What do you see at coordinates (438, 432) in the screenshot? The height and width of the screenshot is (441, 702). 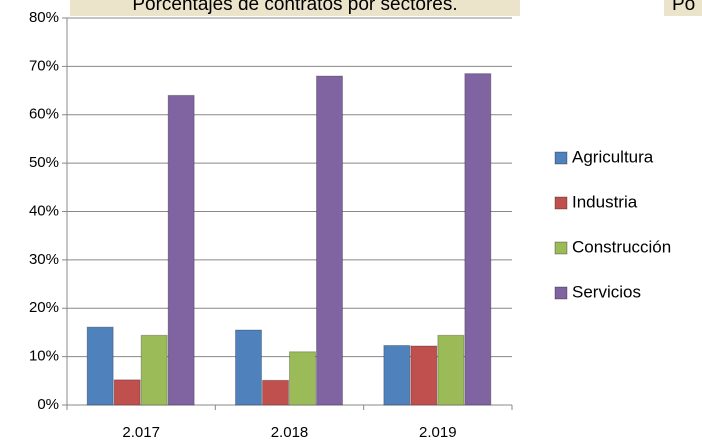 I see `x-tick-label: 2.019` at bounding box center [438, 432].